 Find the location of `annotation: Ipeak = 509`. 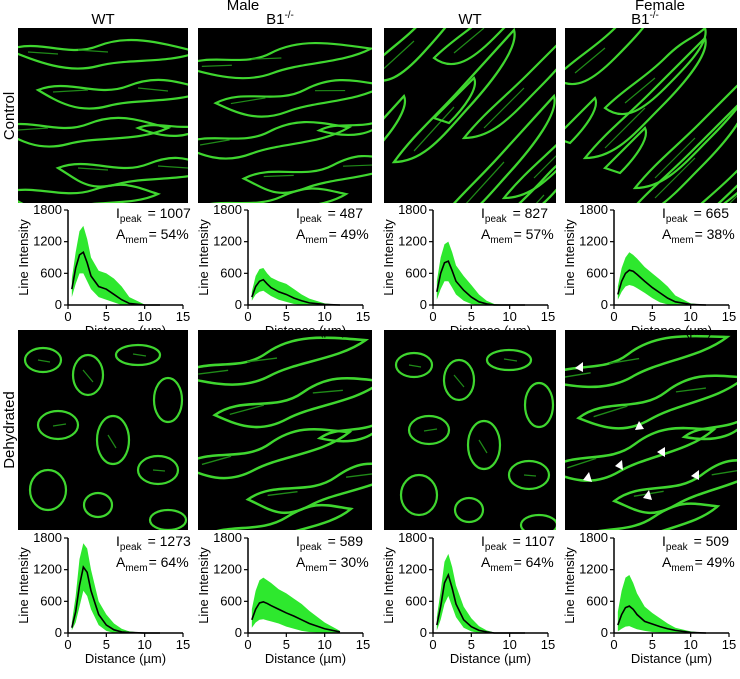

annotation: Ipeak = 509 is located at coordinates (695, 543).